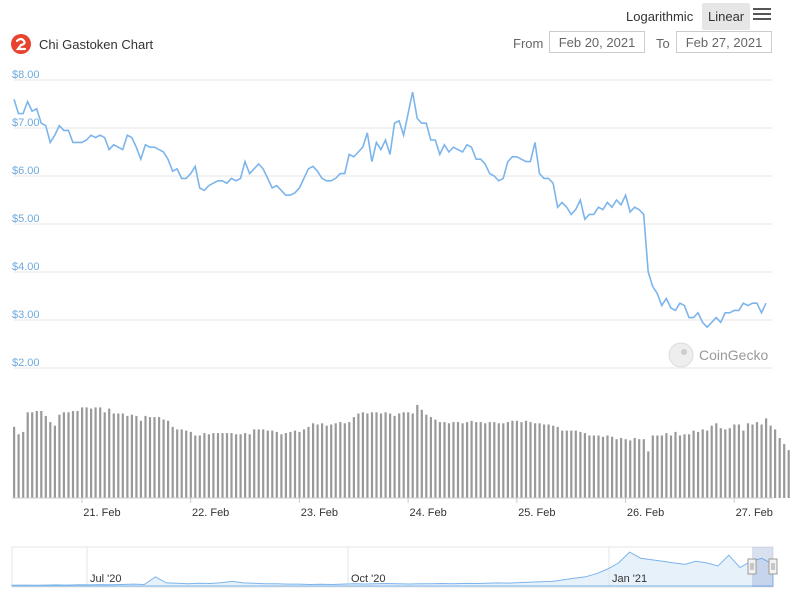 The image size is (802, 606). Describe the element at coordinates (663, 43) in the screenshot. I see `to-label: To` at that location.